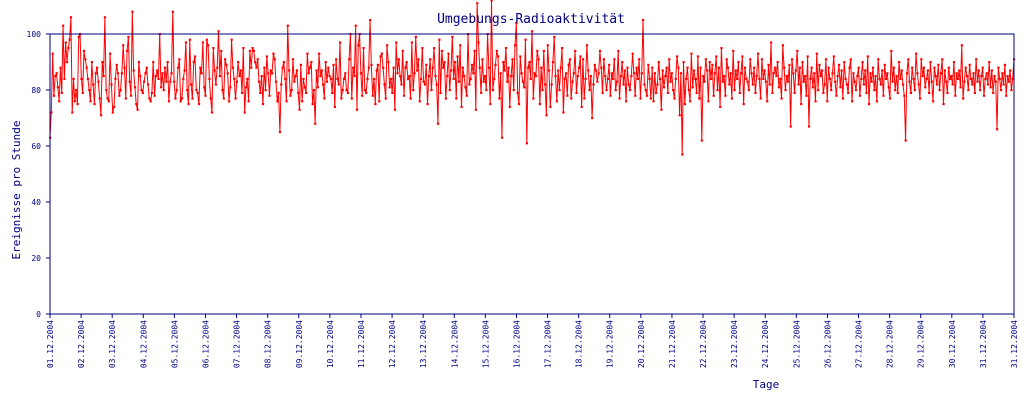 This screenshot has height=400, width=1024. What do you see at coordinates (827, 344) in the screenshot?
I see `x-tick-label: 26.12.2004` at bounding box center [827, 344].